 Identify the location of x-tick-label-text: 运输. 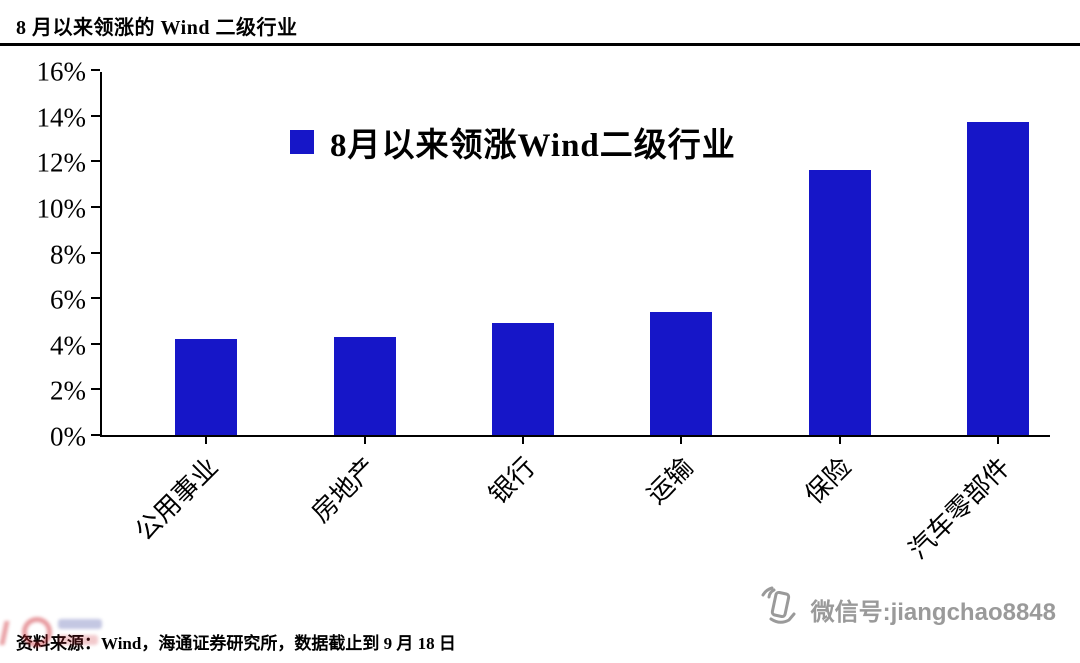
(670, 481).